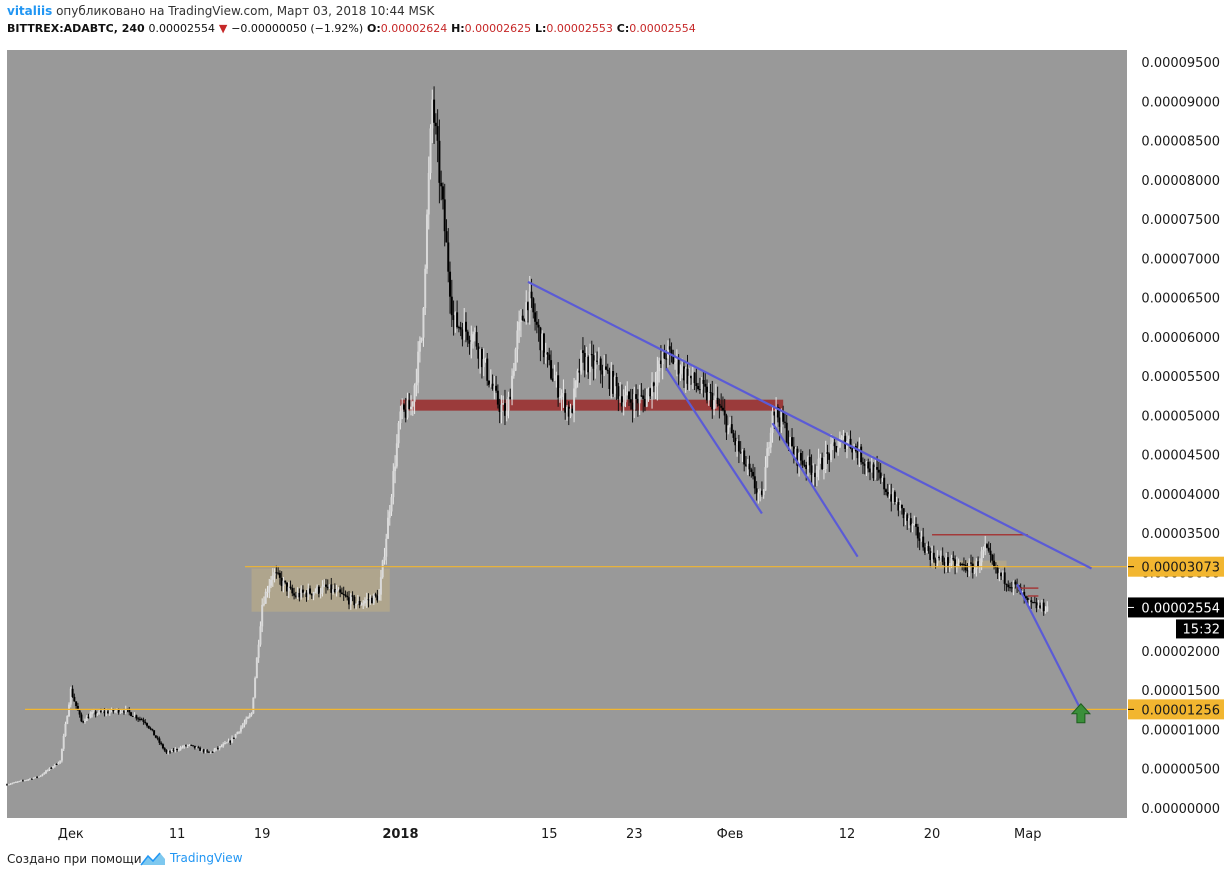  I want to click on y-tick-label: 0.00006500, so click(1180, 299).